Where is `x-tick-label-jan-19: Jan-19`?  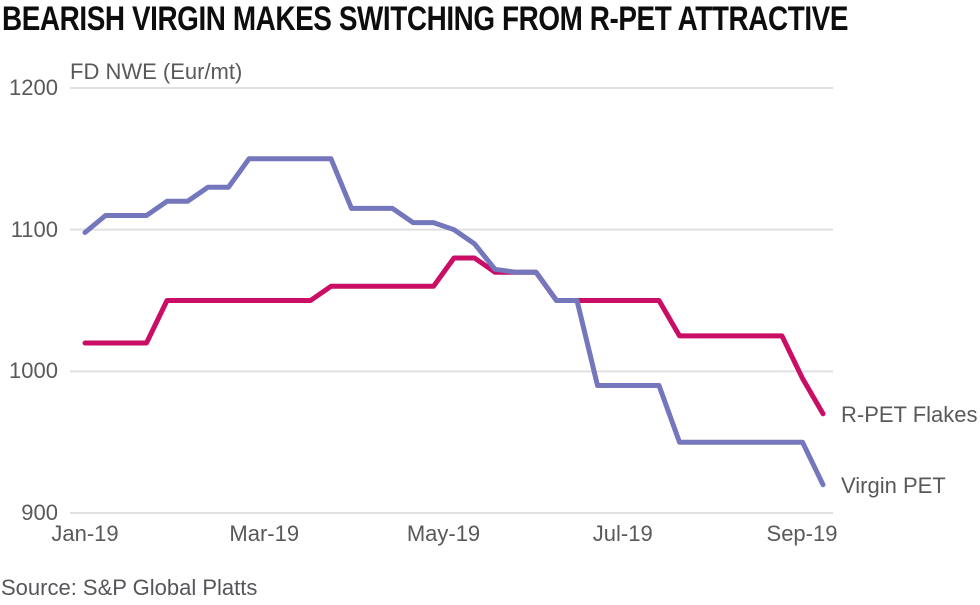
x-tick-label-jan-19: Jan-19 is located at coordinates (85, 533).